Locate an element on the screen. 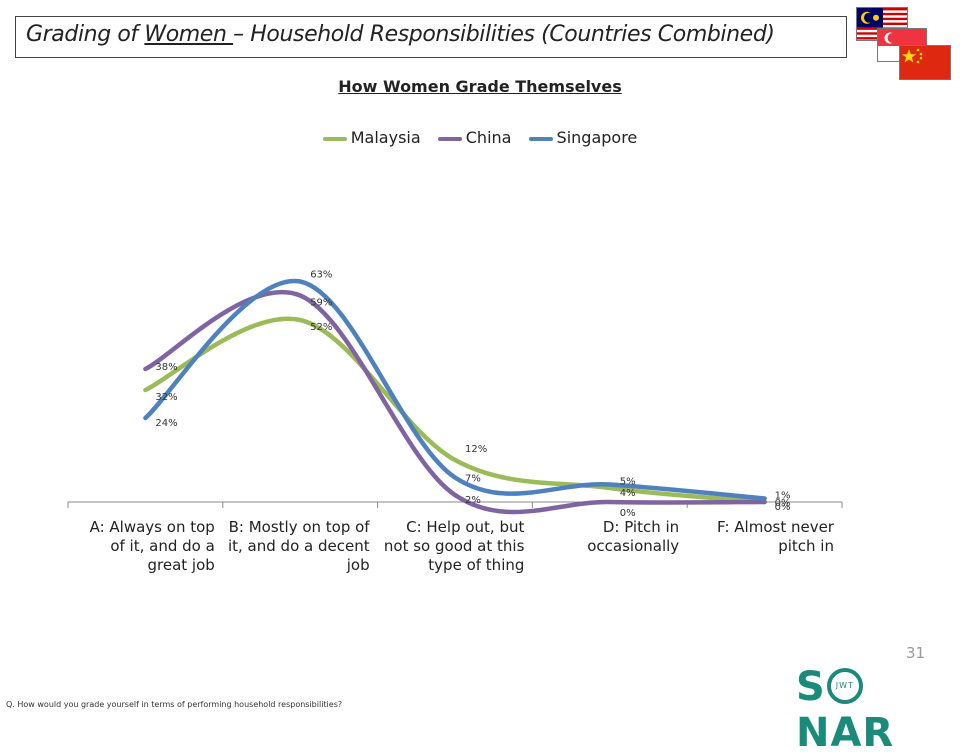  chart-legend: Malaysia China Singapore is located at coordinates (480, 137).